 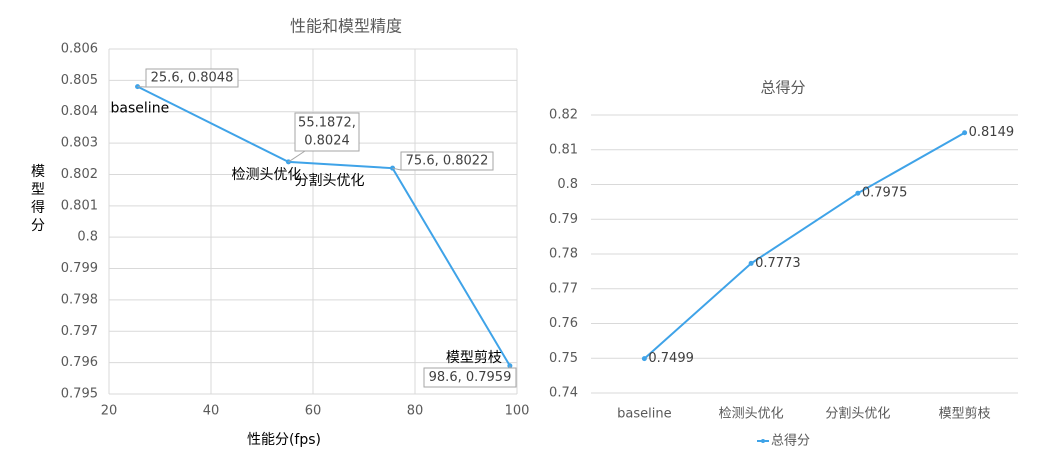 What do you see at coordinates (778, 263) in the screenshot?
I see `data-label: 0.7773` at bounding box center [778, 263].